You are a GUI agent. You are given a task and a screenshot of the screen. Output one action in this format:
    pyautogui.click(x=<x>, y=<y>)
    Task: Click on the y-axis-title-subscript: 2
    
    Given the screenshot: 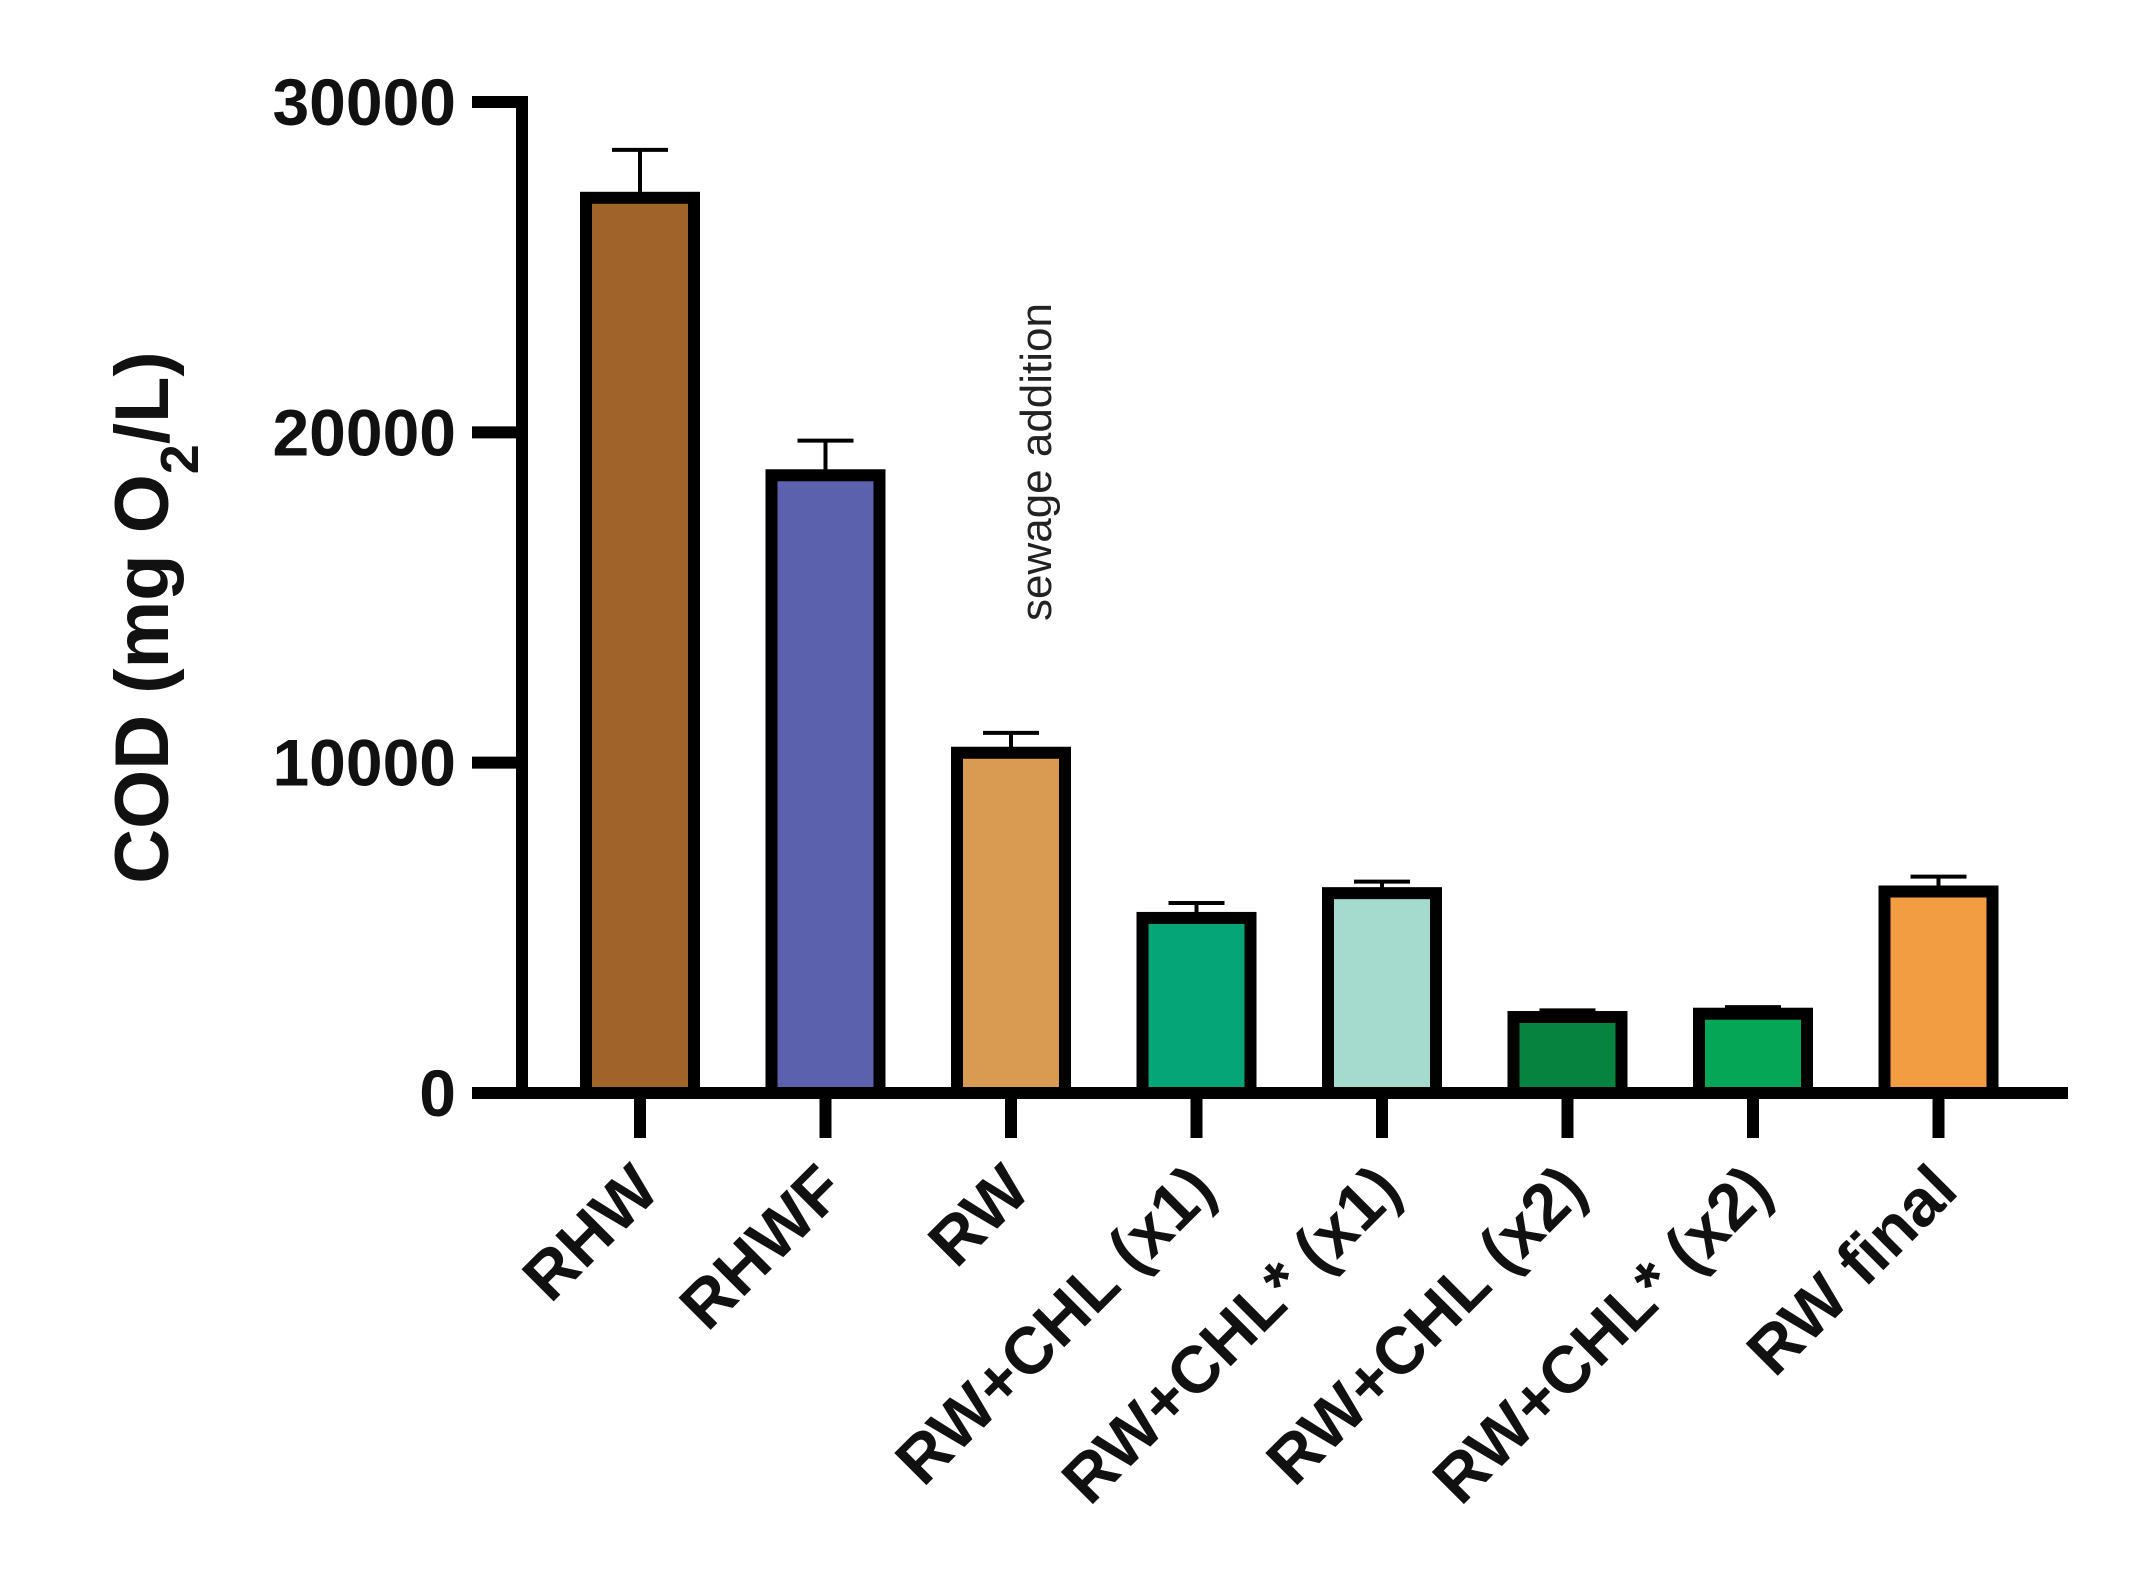 What is the action you would take?
    pyautogui.click(x=180, y=459)
    